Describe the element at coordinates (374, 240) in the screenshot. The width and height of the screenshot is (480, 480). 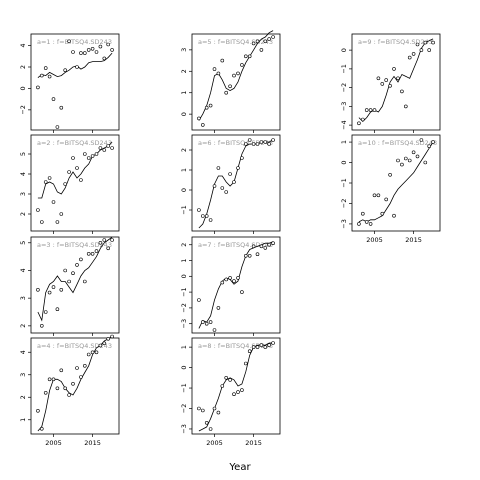
I see `x-tick-label: 2005` at that location.